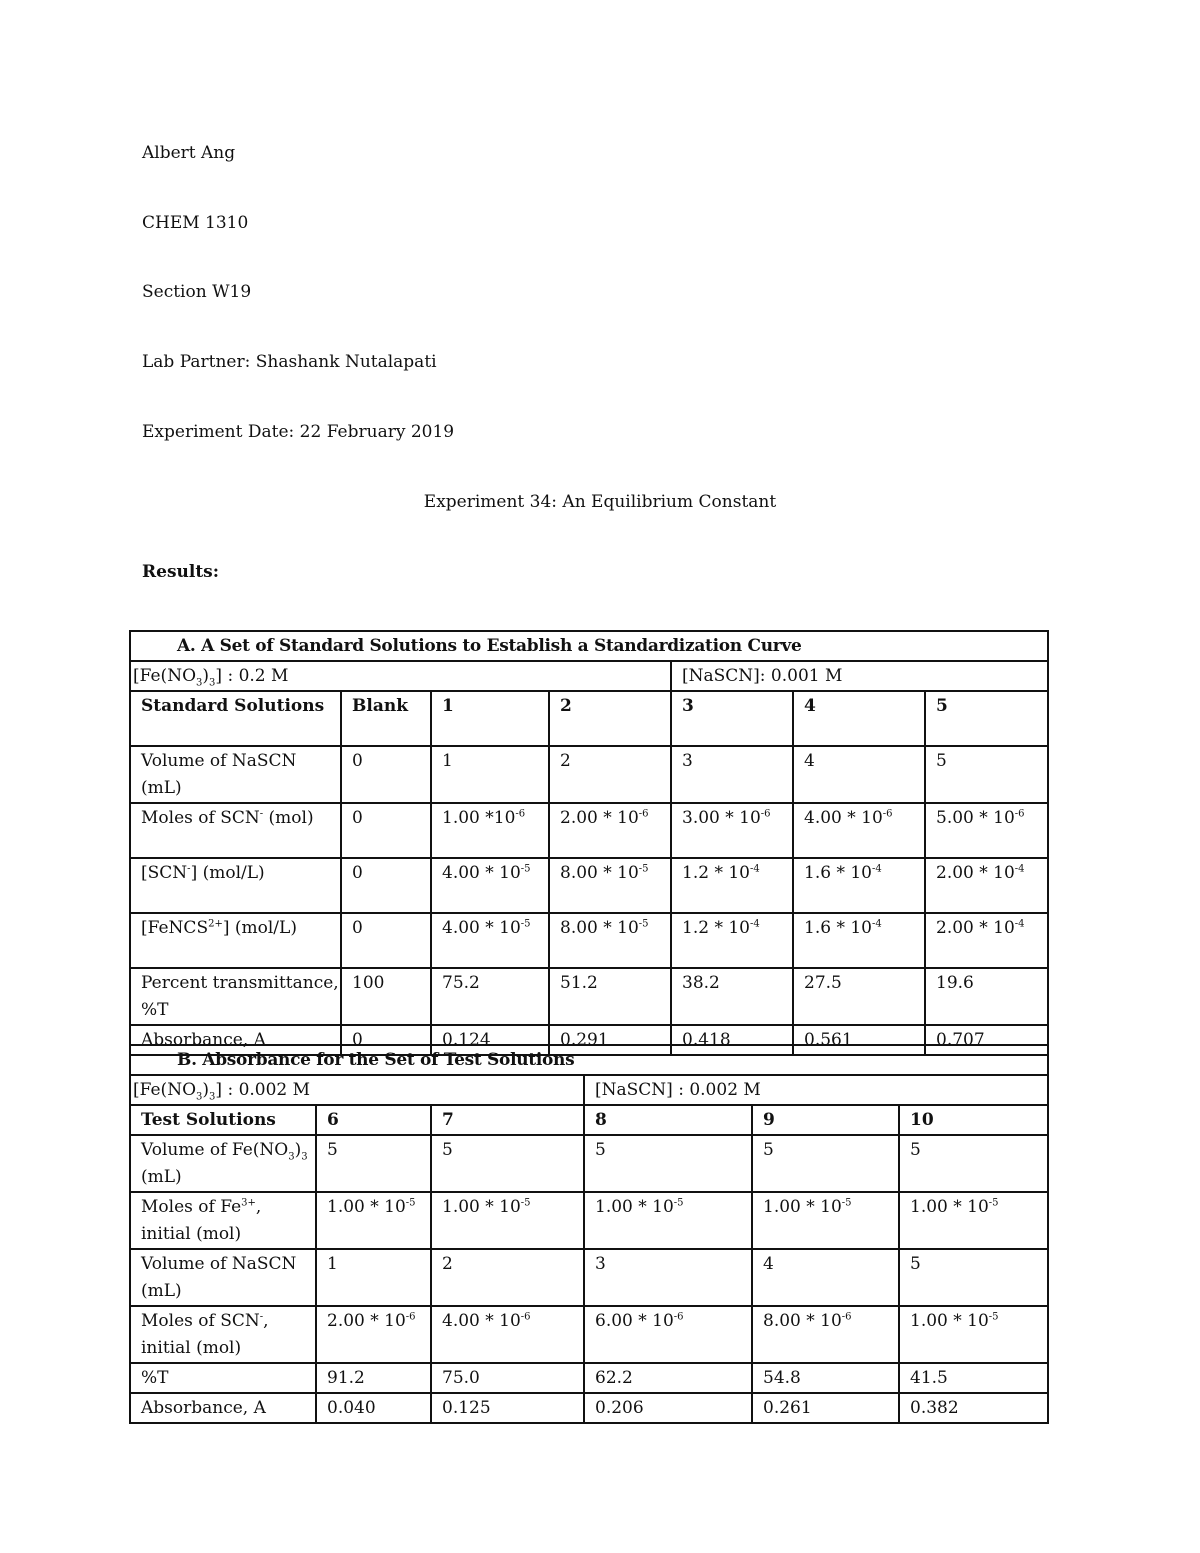 The width and height of the screenshot is (1200, 1553). I want to click on cell-text: 1.6 * 10, so click(838, 873).